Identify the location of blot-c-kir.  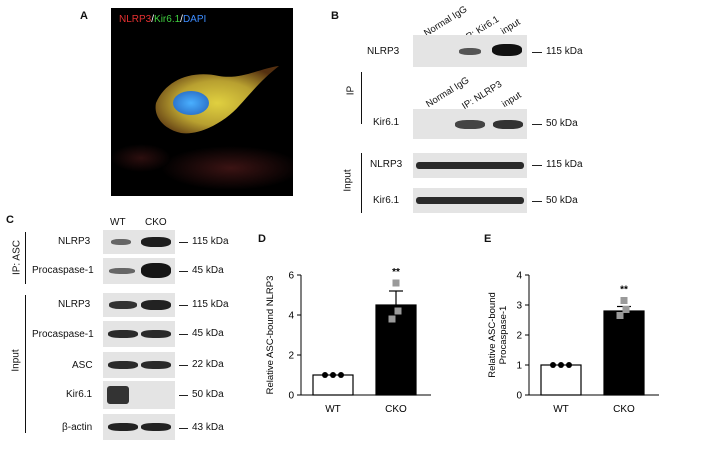
(139, 395).